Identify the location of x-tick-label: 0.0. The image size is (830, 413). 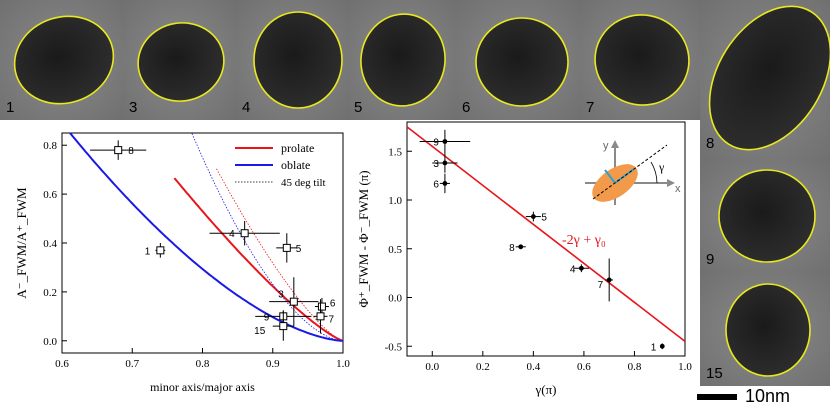
(432, 367).